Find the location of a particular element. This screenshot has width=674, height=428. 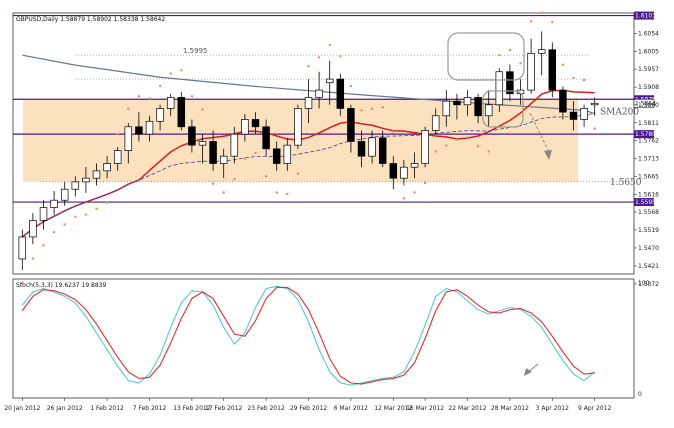

stochastic-label: Stoch(5,3,3) 19.6237 19.8839 is located at coordinates (61, 285).